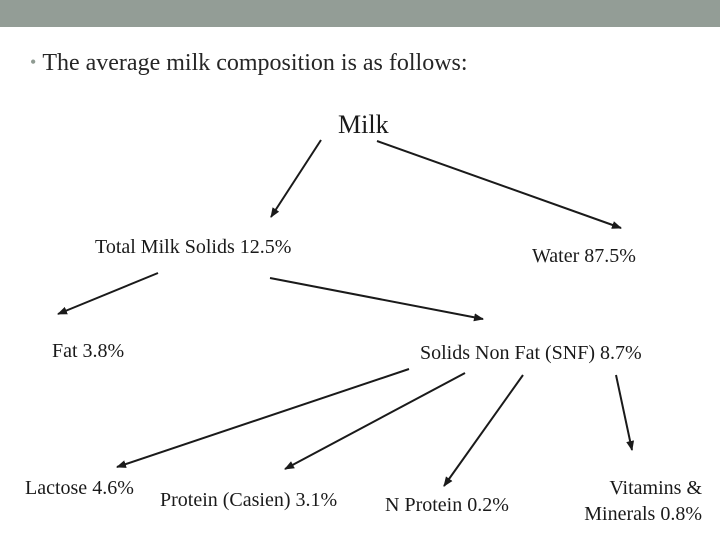  I want to click on node-vitamins-line1: Vitamins &, so click(655, 488).